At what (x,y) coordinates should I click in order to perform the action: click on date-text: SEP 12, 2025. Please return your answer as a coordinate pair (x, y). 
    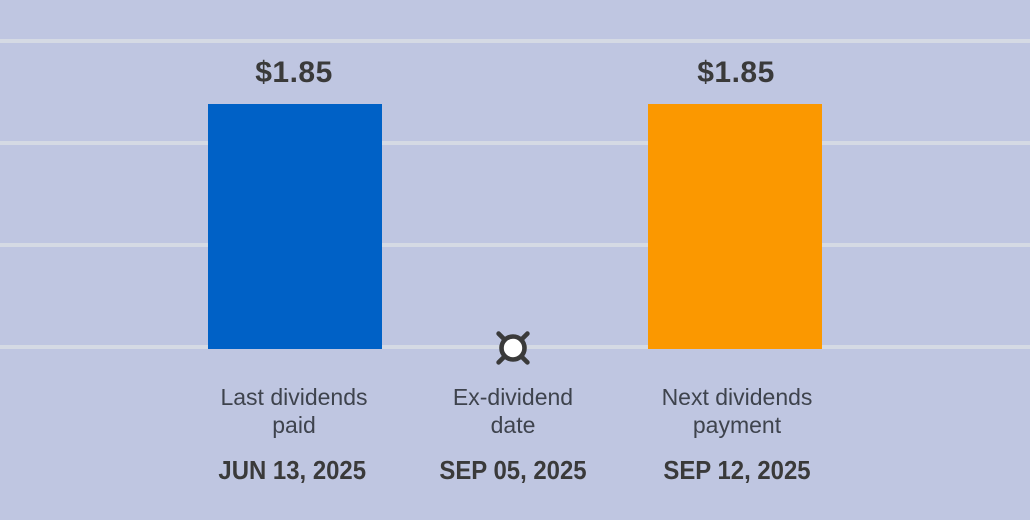
    Looking at the image, I should click on (737, 470).